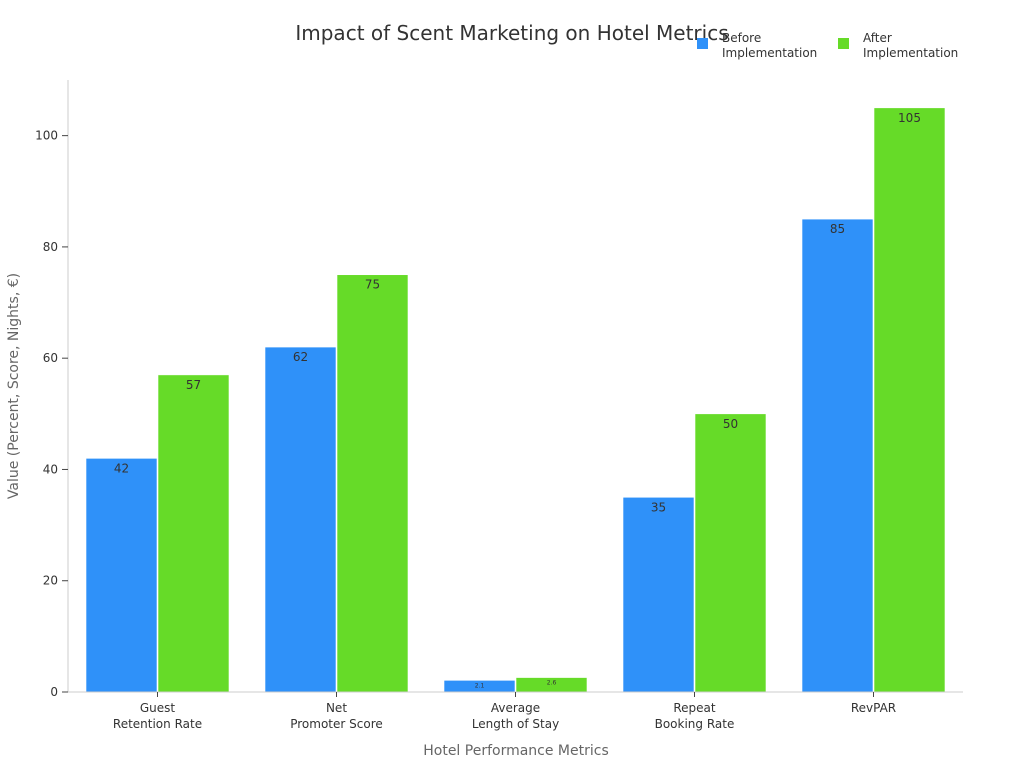 This screenshot has width=1024, height=768. I want to click on bar-value-label: 50, so click(730, 424).